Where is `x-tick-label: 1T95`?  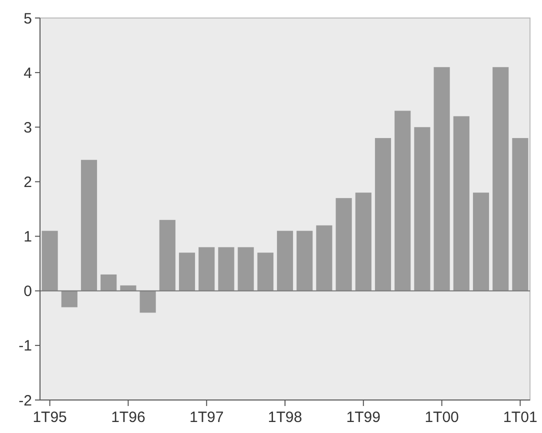 x-tick-label: 1T95 is located at coordinates (49, 417).